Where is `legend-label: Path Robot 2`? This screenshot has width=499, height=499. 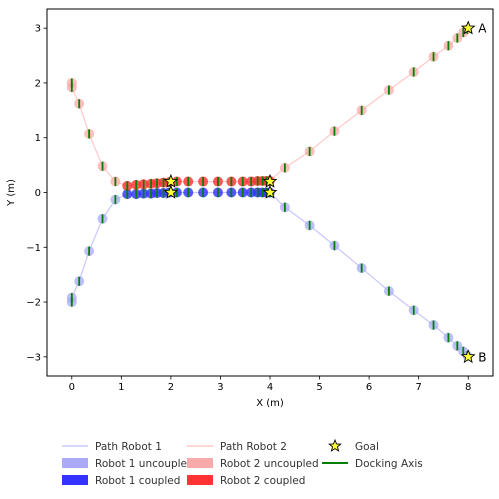
legend-label: Path Robot 2 is located at coordinates (253, 447).